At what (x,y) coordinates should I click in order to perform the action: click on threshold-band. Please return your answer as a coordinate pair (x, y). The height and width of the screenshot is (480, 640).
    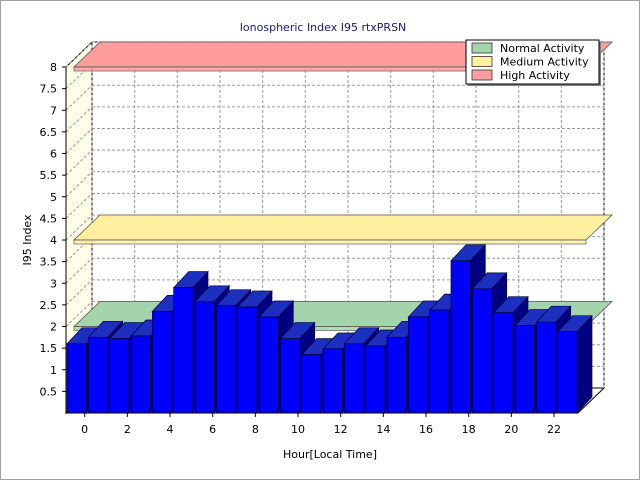
    Looking at the image, I should click on (343, 227).